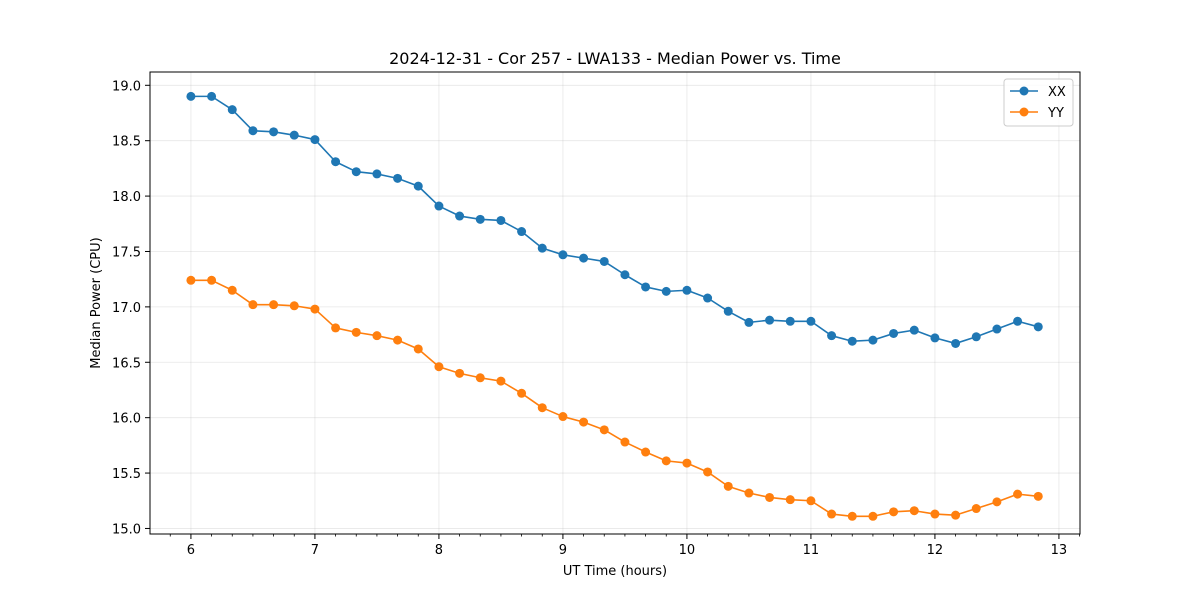 Image resolution: width=1200 pixels, height=600 pixels. Describe the element at coordinates (126, 363) in the screenshot. I see `y-tick-label: 16.5` at that location.